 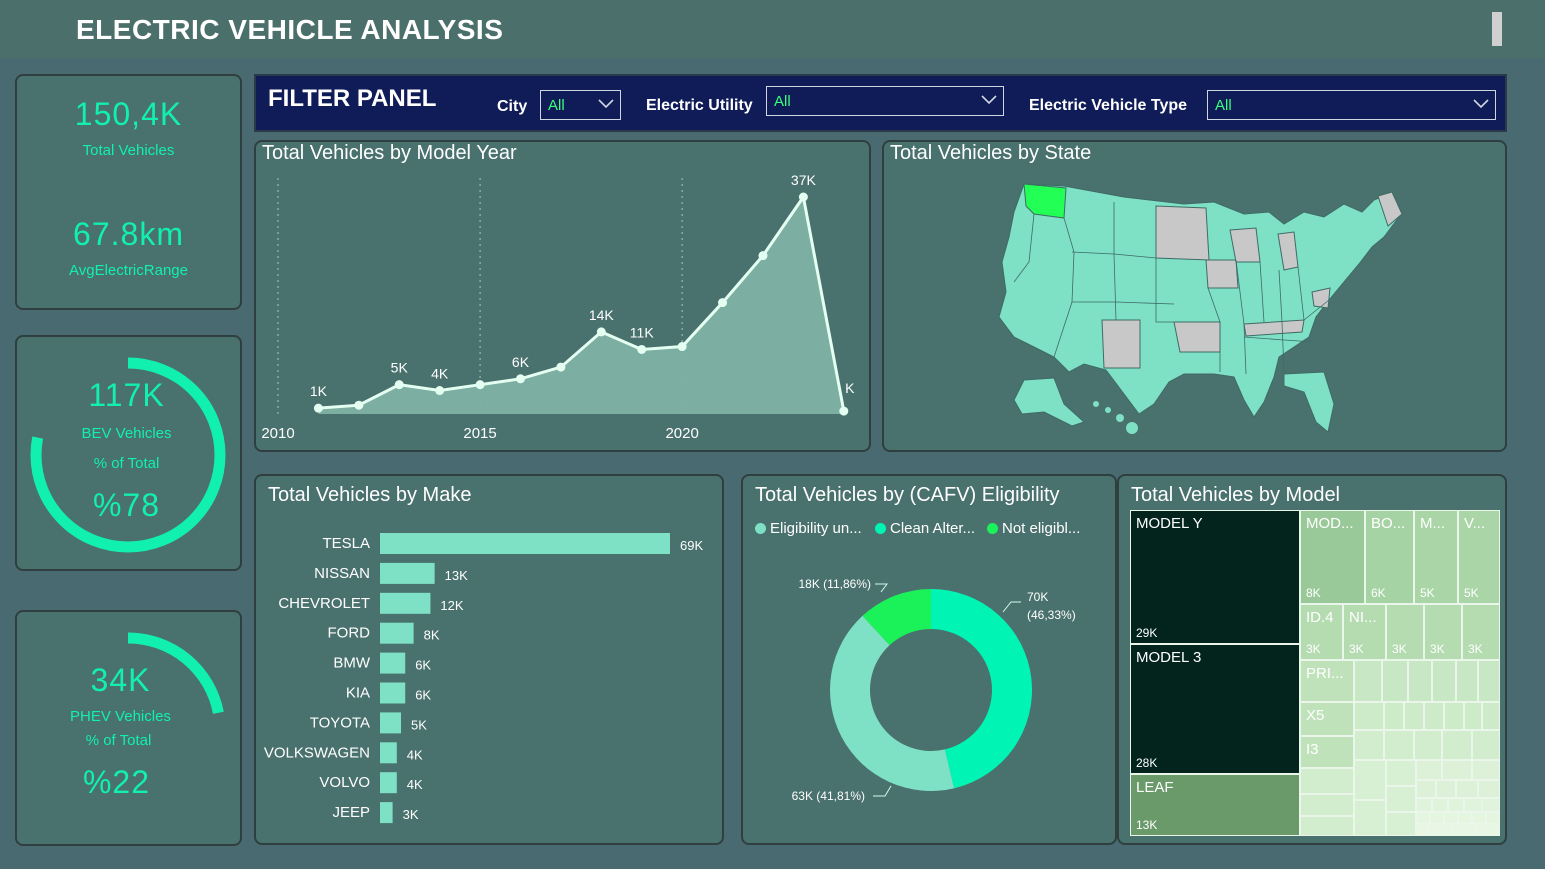 I want to click on treemap-tile-3k-b: 3K, so click(x=1443, y=632).